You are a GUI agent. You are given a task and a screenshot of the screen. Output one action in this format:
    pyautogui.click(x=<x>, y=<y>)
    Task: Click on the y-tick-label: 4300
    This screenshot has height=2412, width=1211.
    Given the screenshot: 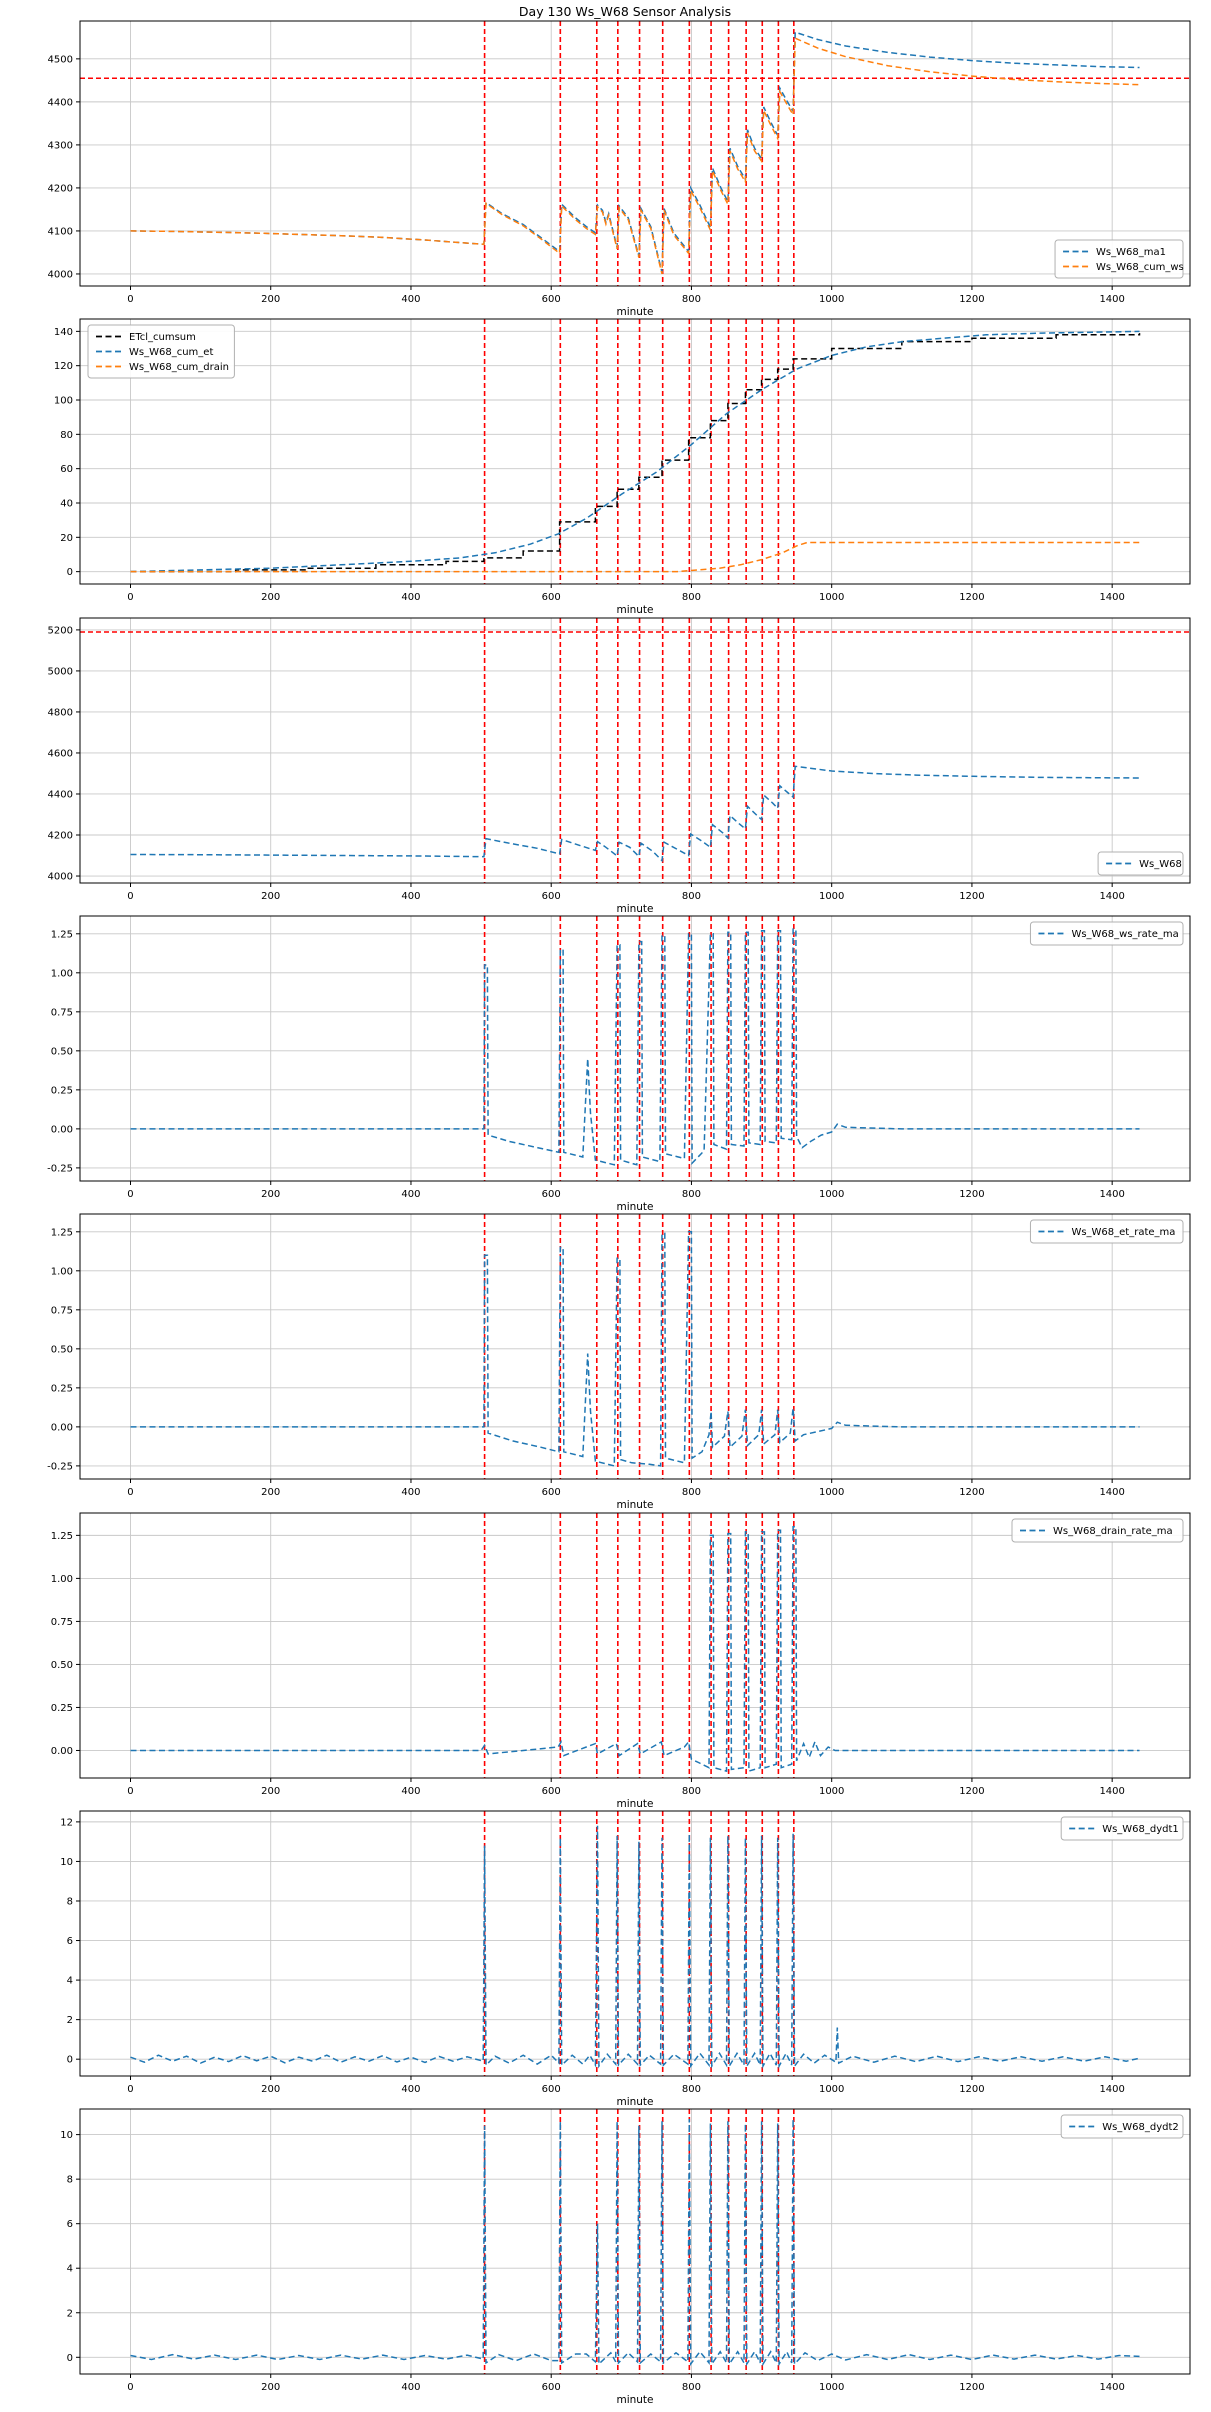 What is the action you would take?
    pyautogui.click(x=60, y=145)
    